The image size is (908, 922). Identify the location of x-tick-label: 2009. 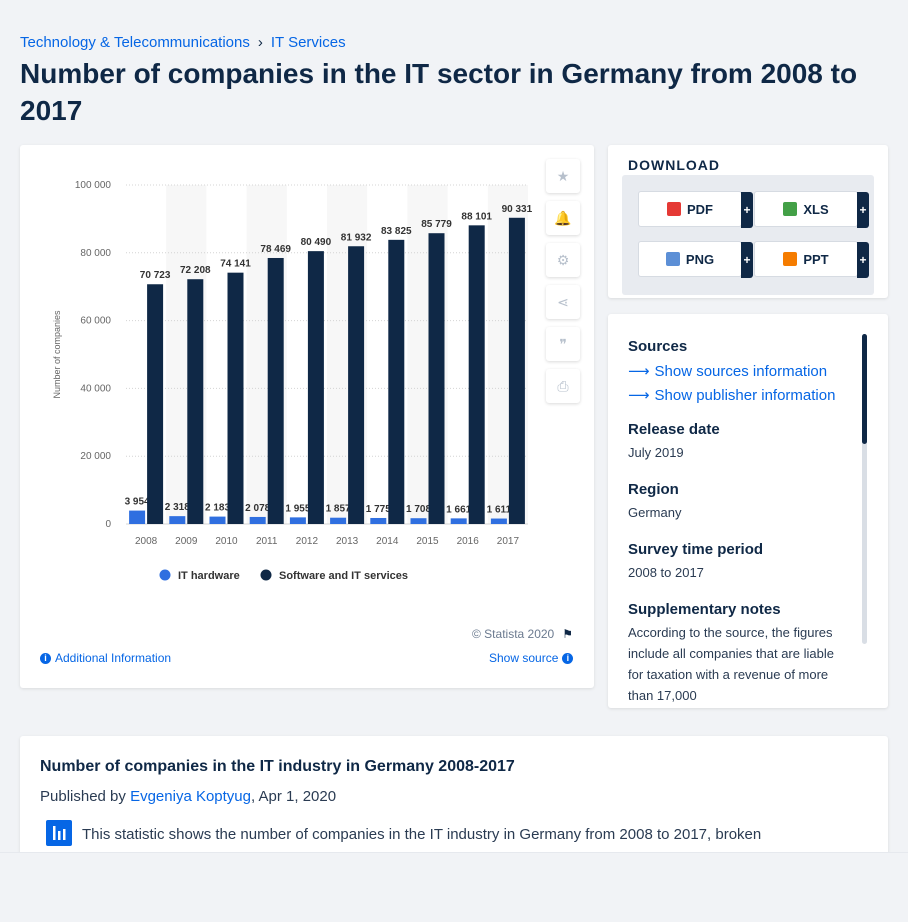
(186, 541).